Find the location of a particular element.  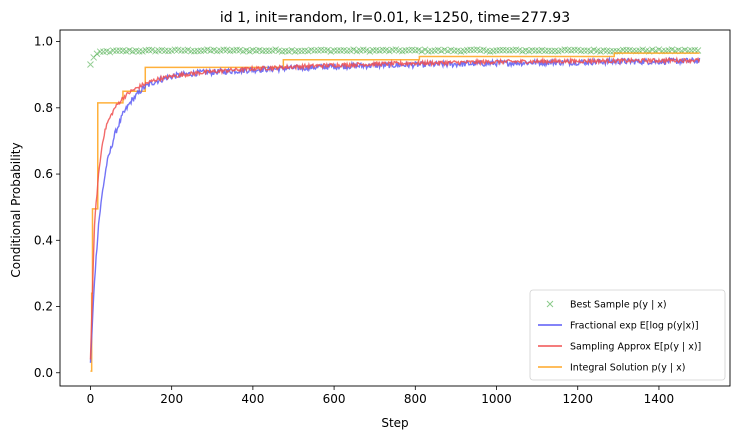

legend-box is located at coordinates (627, 335).